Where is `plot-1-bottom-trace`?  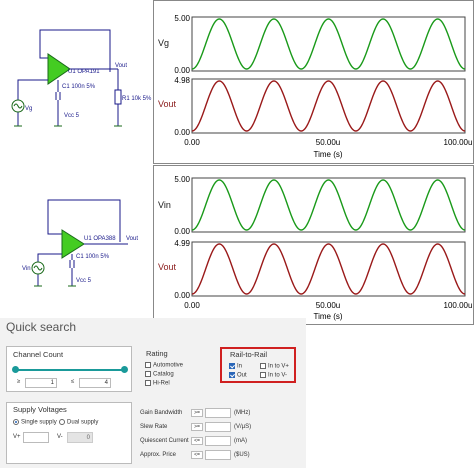
plot-1-bottom-trace is located at coordinates (328, 106).